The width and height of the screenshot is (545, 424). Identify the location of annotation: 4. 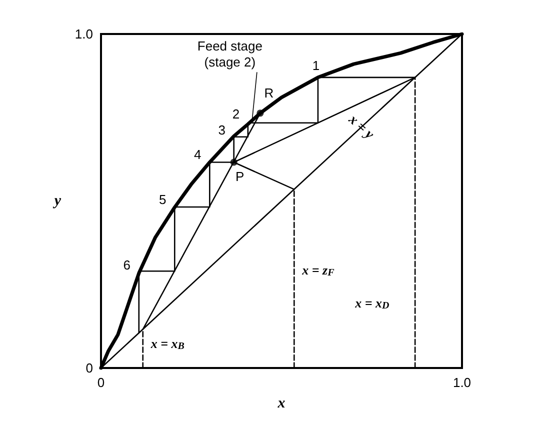
(198, 154).